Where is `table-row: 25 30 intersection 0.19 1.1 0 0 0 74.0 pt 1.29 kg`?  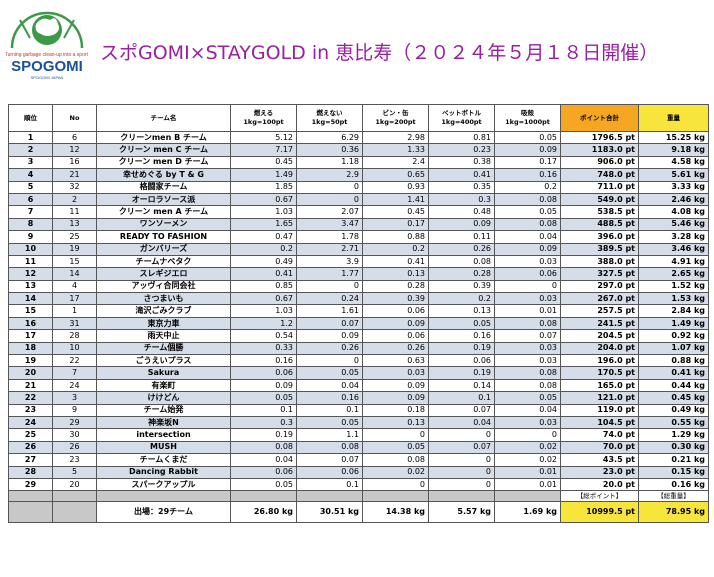
table-row: 25 30 intersection 0.19 1.1 0 0 0 74.0 pt 1.29 kg is located at coordinates (358, 435).